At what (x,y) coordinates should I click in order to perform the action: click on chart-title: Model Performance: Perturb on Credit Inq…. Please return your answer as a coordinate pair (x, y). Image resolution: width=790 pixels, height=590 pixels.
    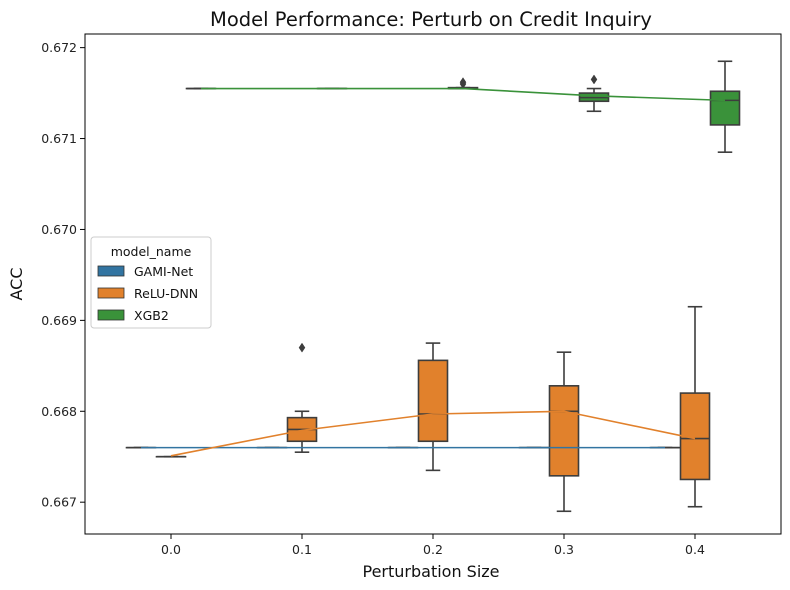
    Looking at the image, I should click on (431, 19).